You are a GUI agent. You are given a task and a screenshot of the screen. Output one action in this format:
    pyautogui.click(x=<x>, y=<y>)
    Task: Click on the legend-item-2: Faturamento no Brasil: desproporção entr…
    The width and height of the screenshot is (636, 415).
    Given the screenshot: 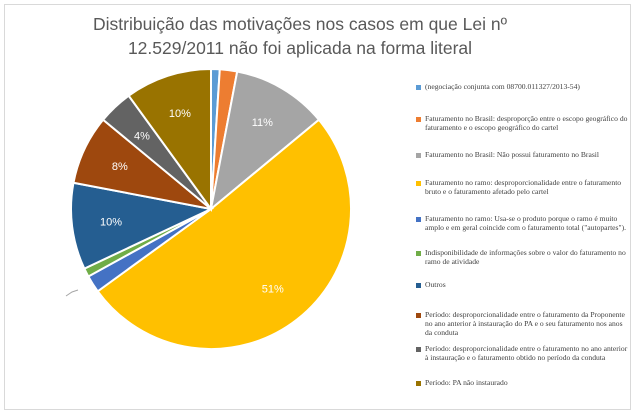 What is the action you would take?
    pyautogui.click(x=522, y=123)
    